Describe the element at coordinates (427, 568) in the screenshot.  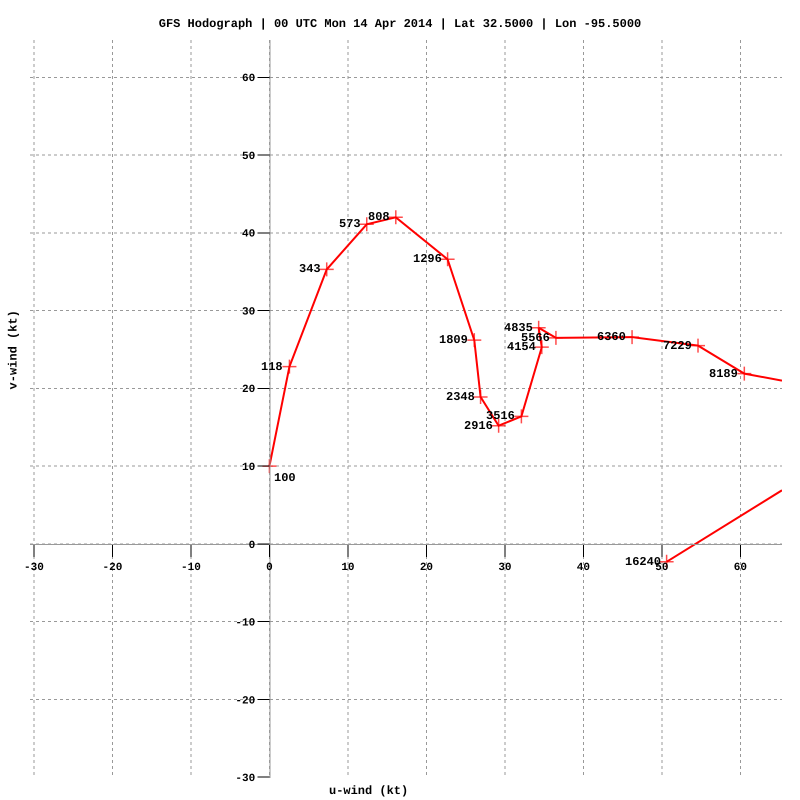
I see `x-tick-label: 20` at that location.